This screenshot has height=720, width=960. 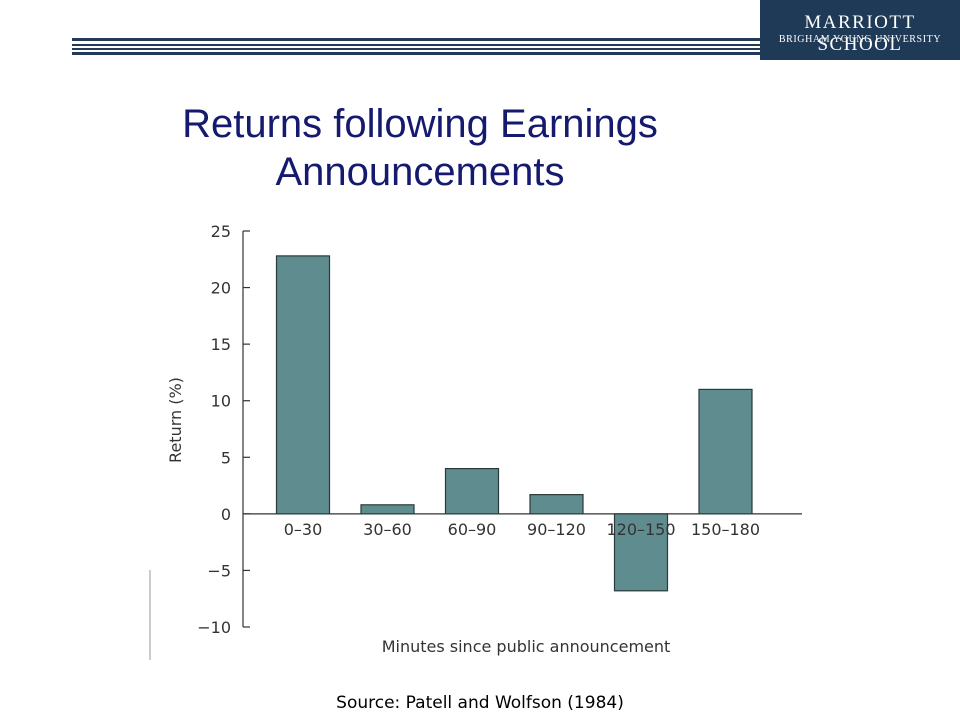 I want to click on category-label: 90–120, so click(x=556, y=529).